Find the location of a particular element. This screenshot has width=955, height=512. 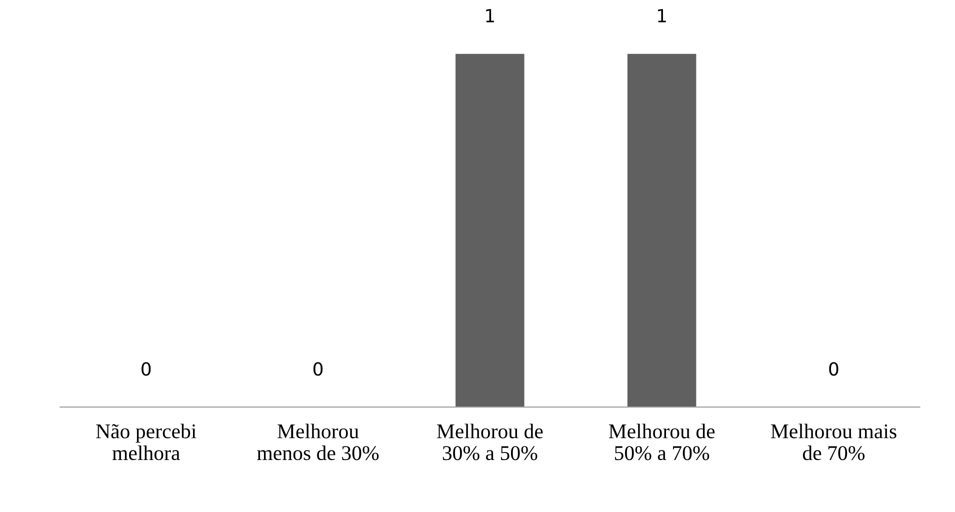

x-tick-label: Melhorou mais de 70% is located at coordinates (833, 442).